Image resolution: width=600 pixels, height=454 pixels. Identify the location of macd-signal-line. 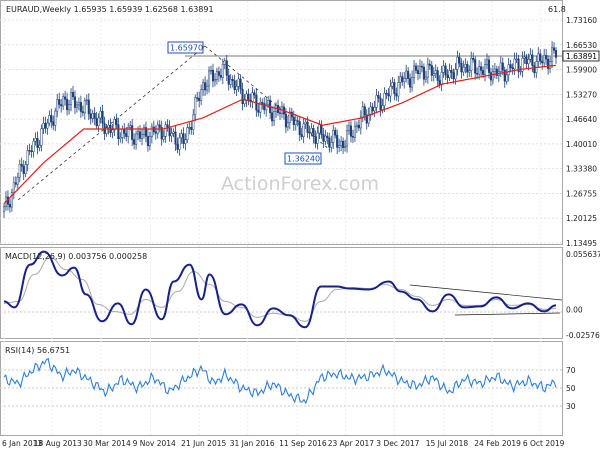
(280, 289).